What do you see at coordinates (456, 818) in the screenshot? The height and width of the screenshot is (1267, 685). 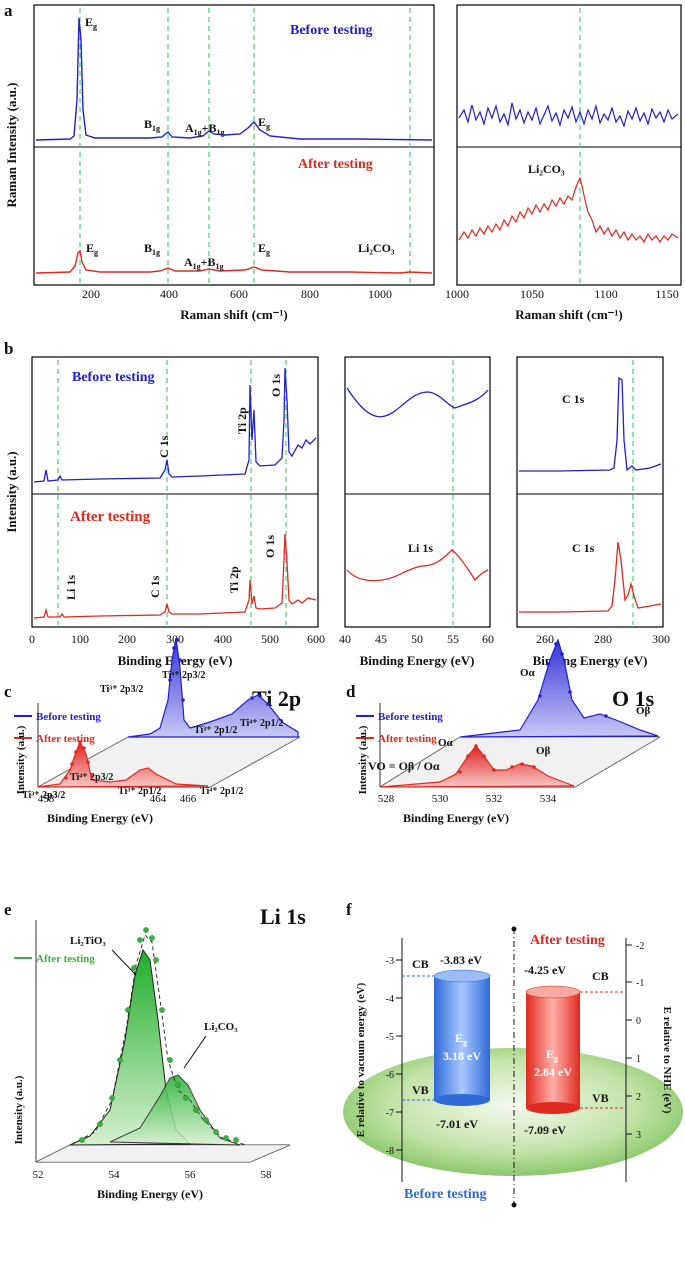 I see `d-xlabel: Binding Energy (eV)` at bounding box center [456, 818].